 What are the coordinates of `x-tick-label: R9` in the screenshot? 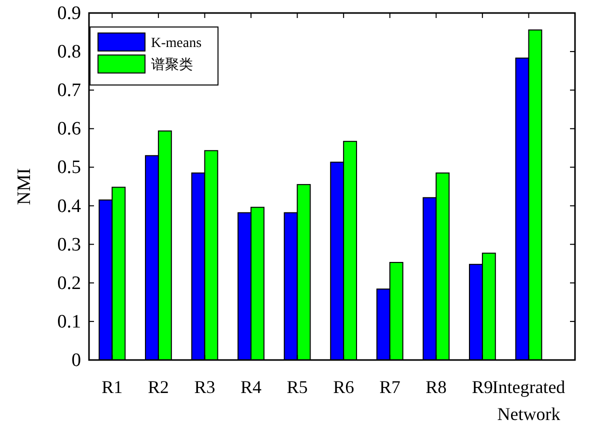 It's located at (482, 387).